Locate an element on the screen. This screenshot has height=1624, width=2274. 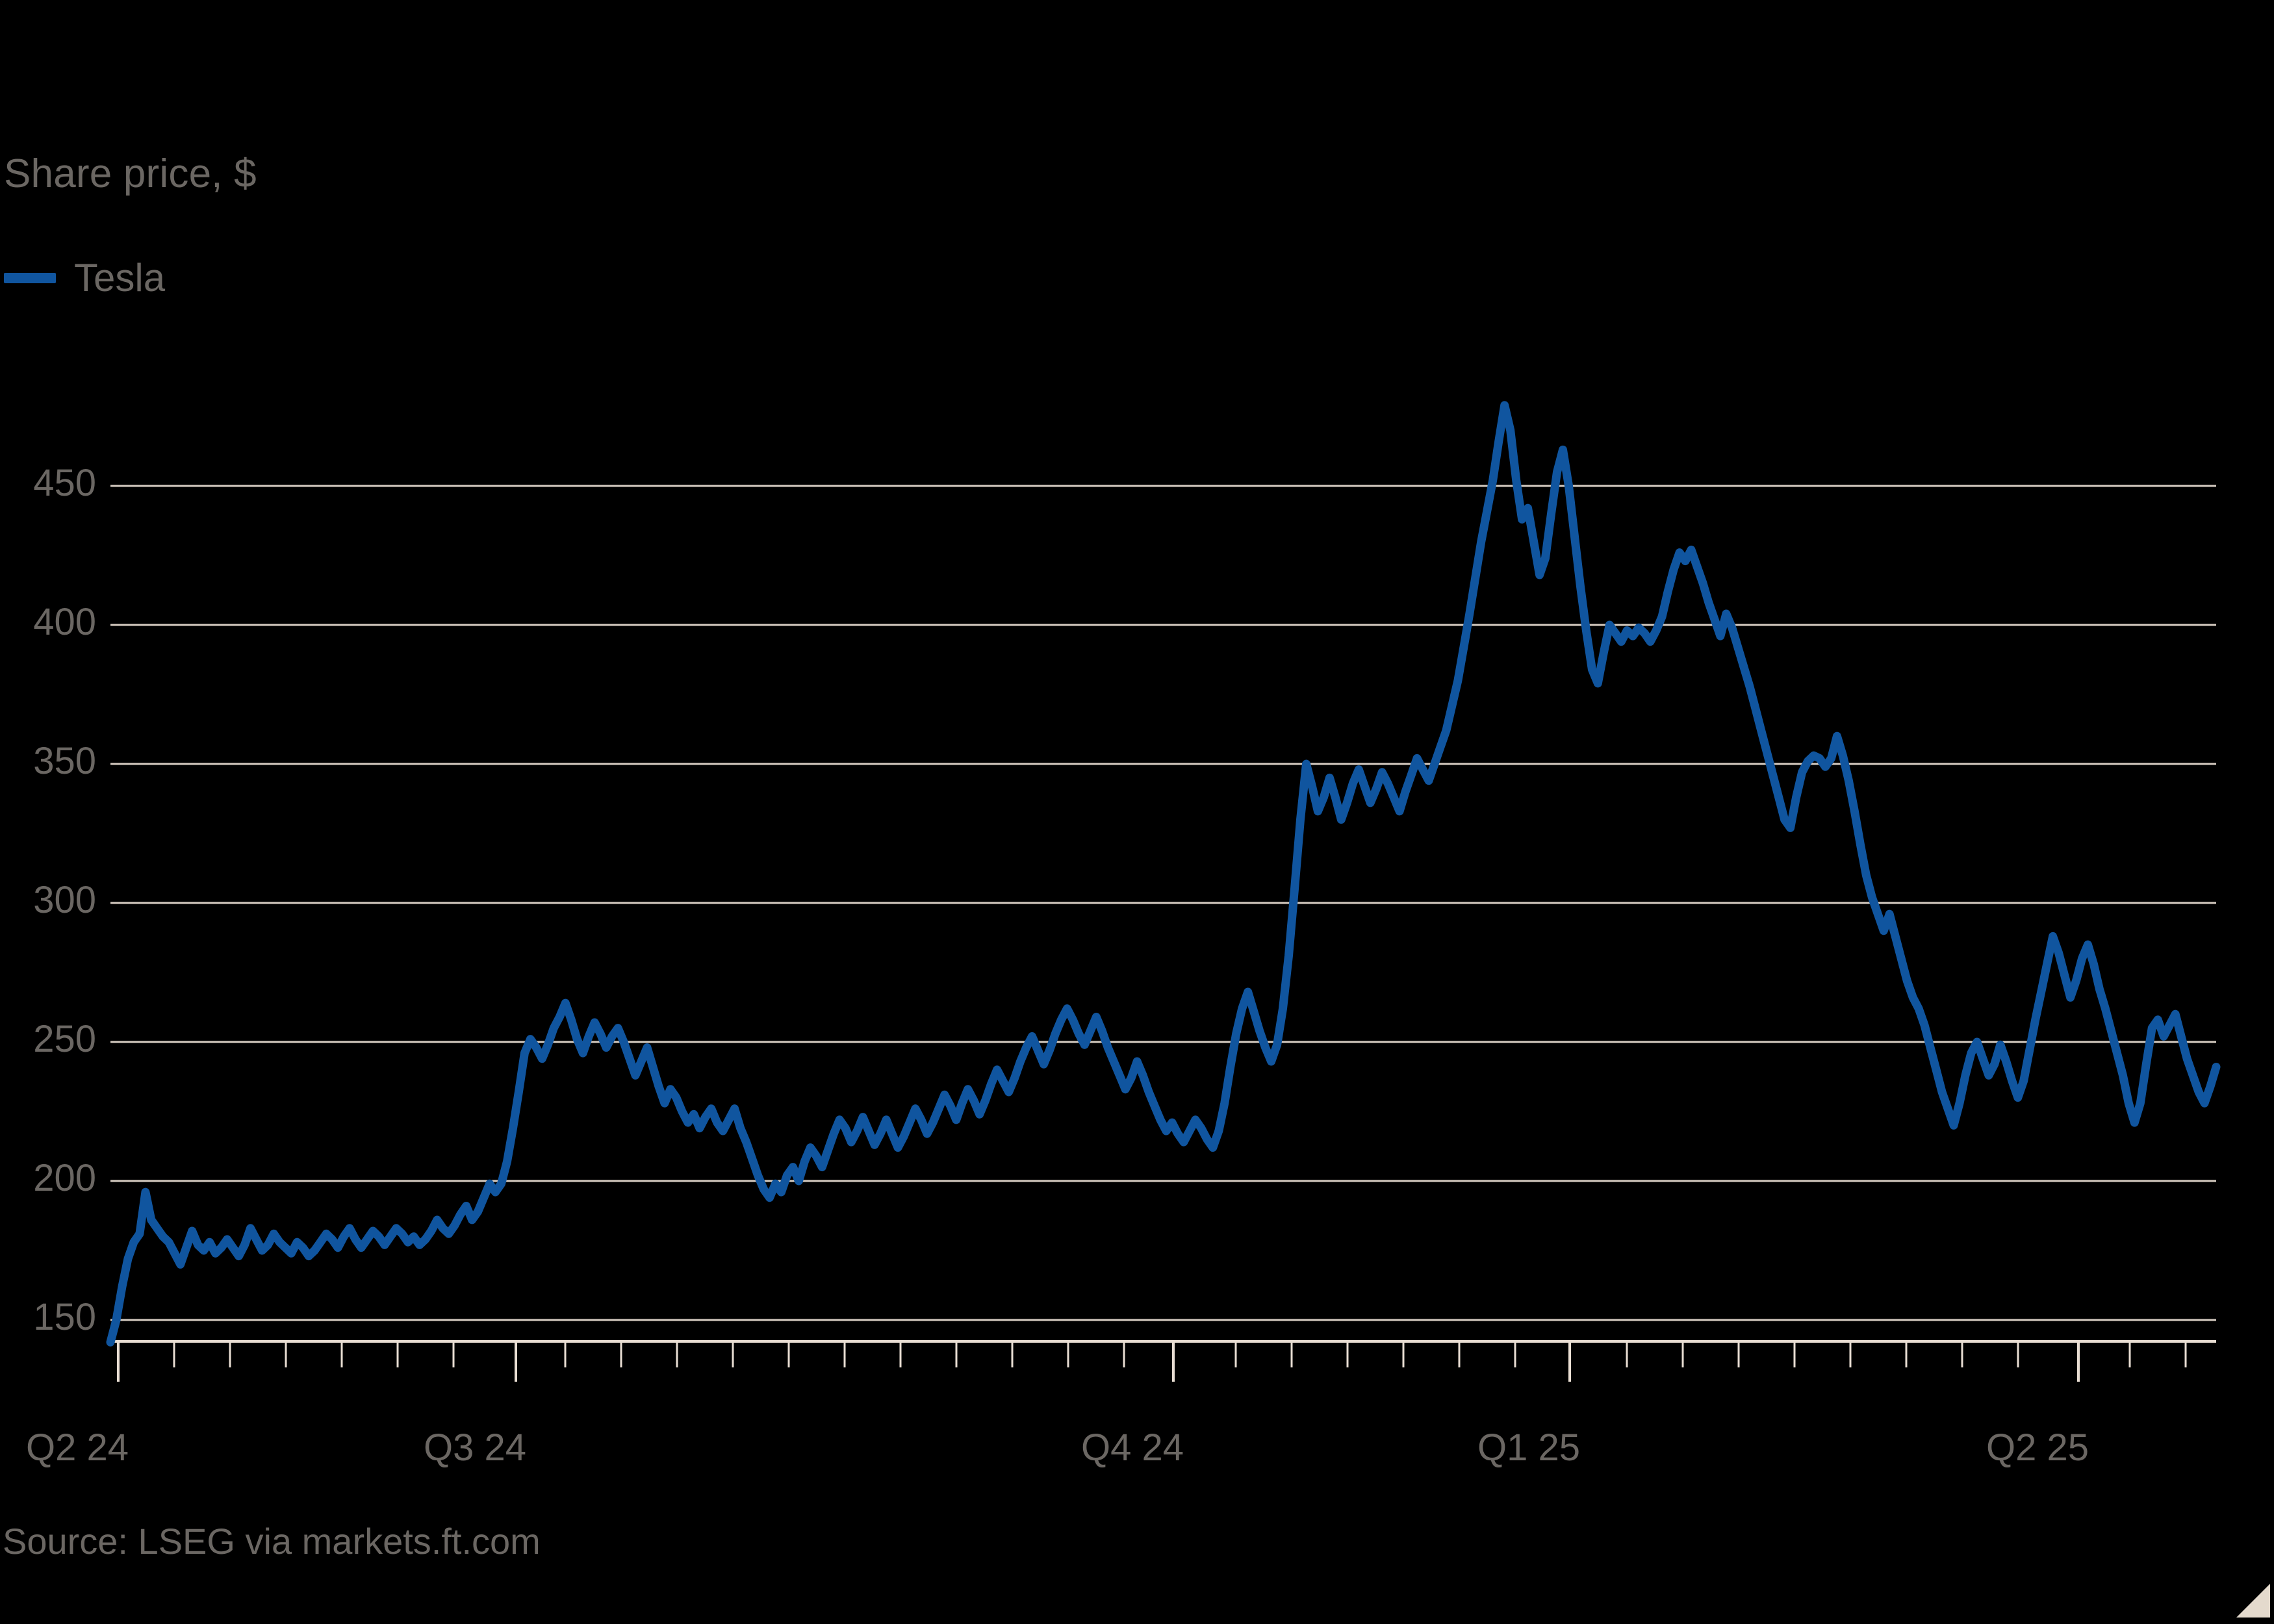
y-axis-tick-label: 350 is located at coordinates (64, 761).